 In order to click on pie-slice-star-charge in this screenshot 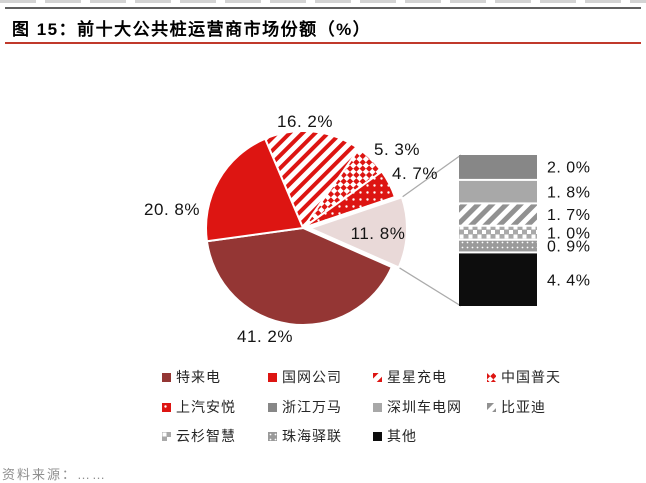, I will do `click(312, 179)`.